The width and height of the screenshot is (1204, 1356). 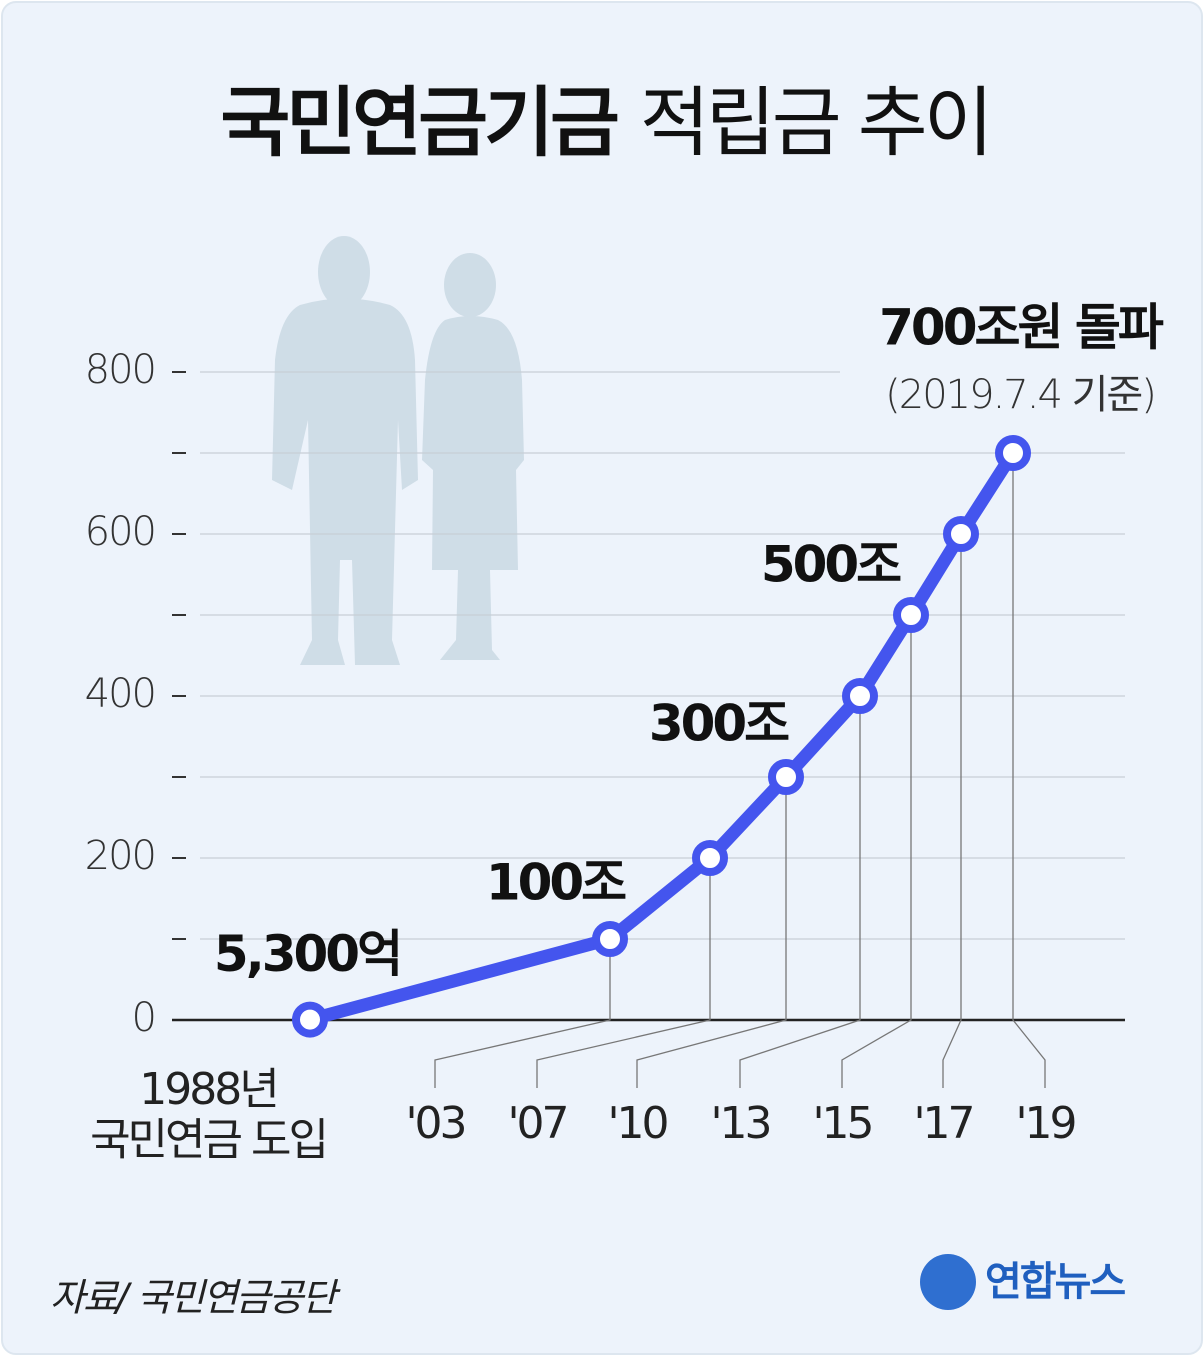 I want to click on y-tick-label: 200, so click(x=120, y=856).